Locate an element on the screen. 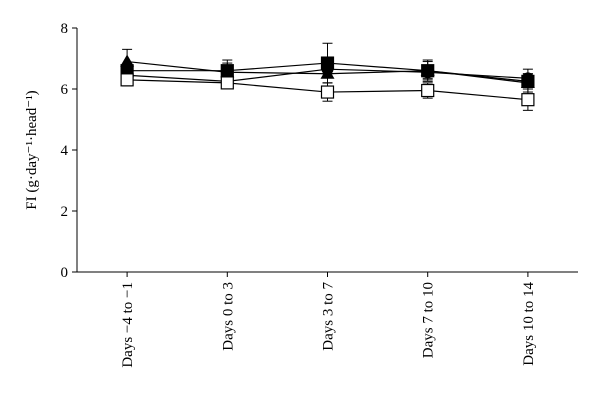  x-tick-label: Days 7 to 10 is located at coordinates (429, 320).